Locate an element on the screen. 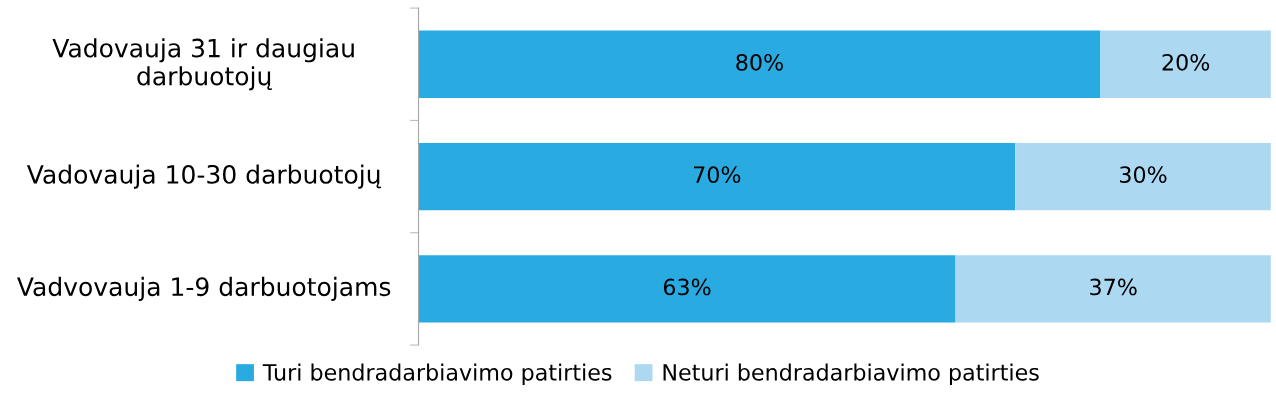 The height and width of the screenshot is (405, 1276). data-label: 30% is located at coordinates (1143, 175).